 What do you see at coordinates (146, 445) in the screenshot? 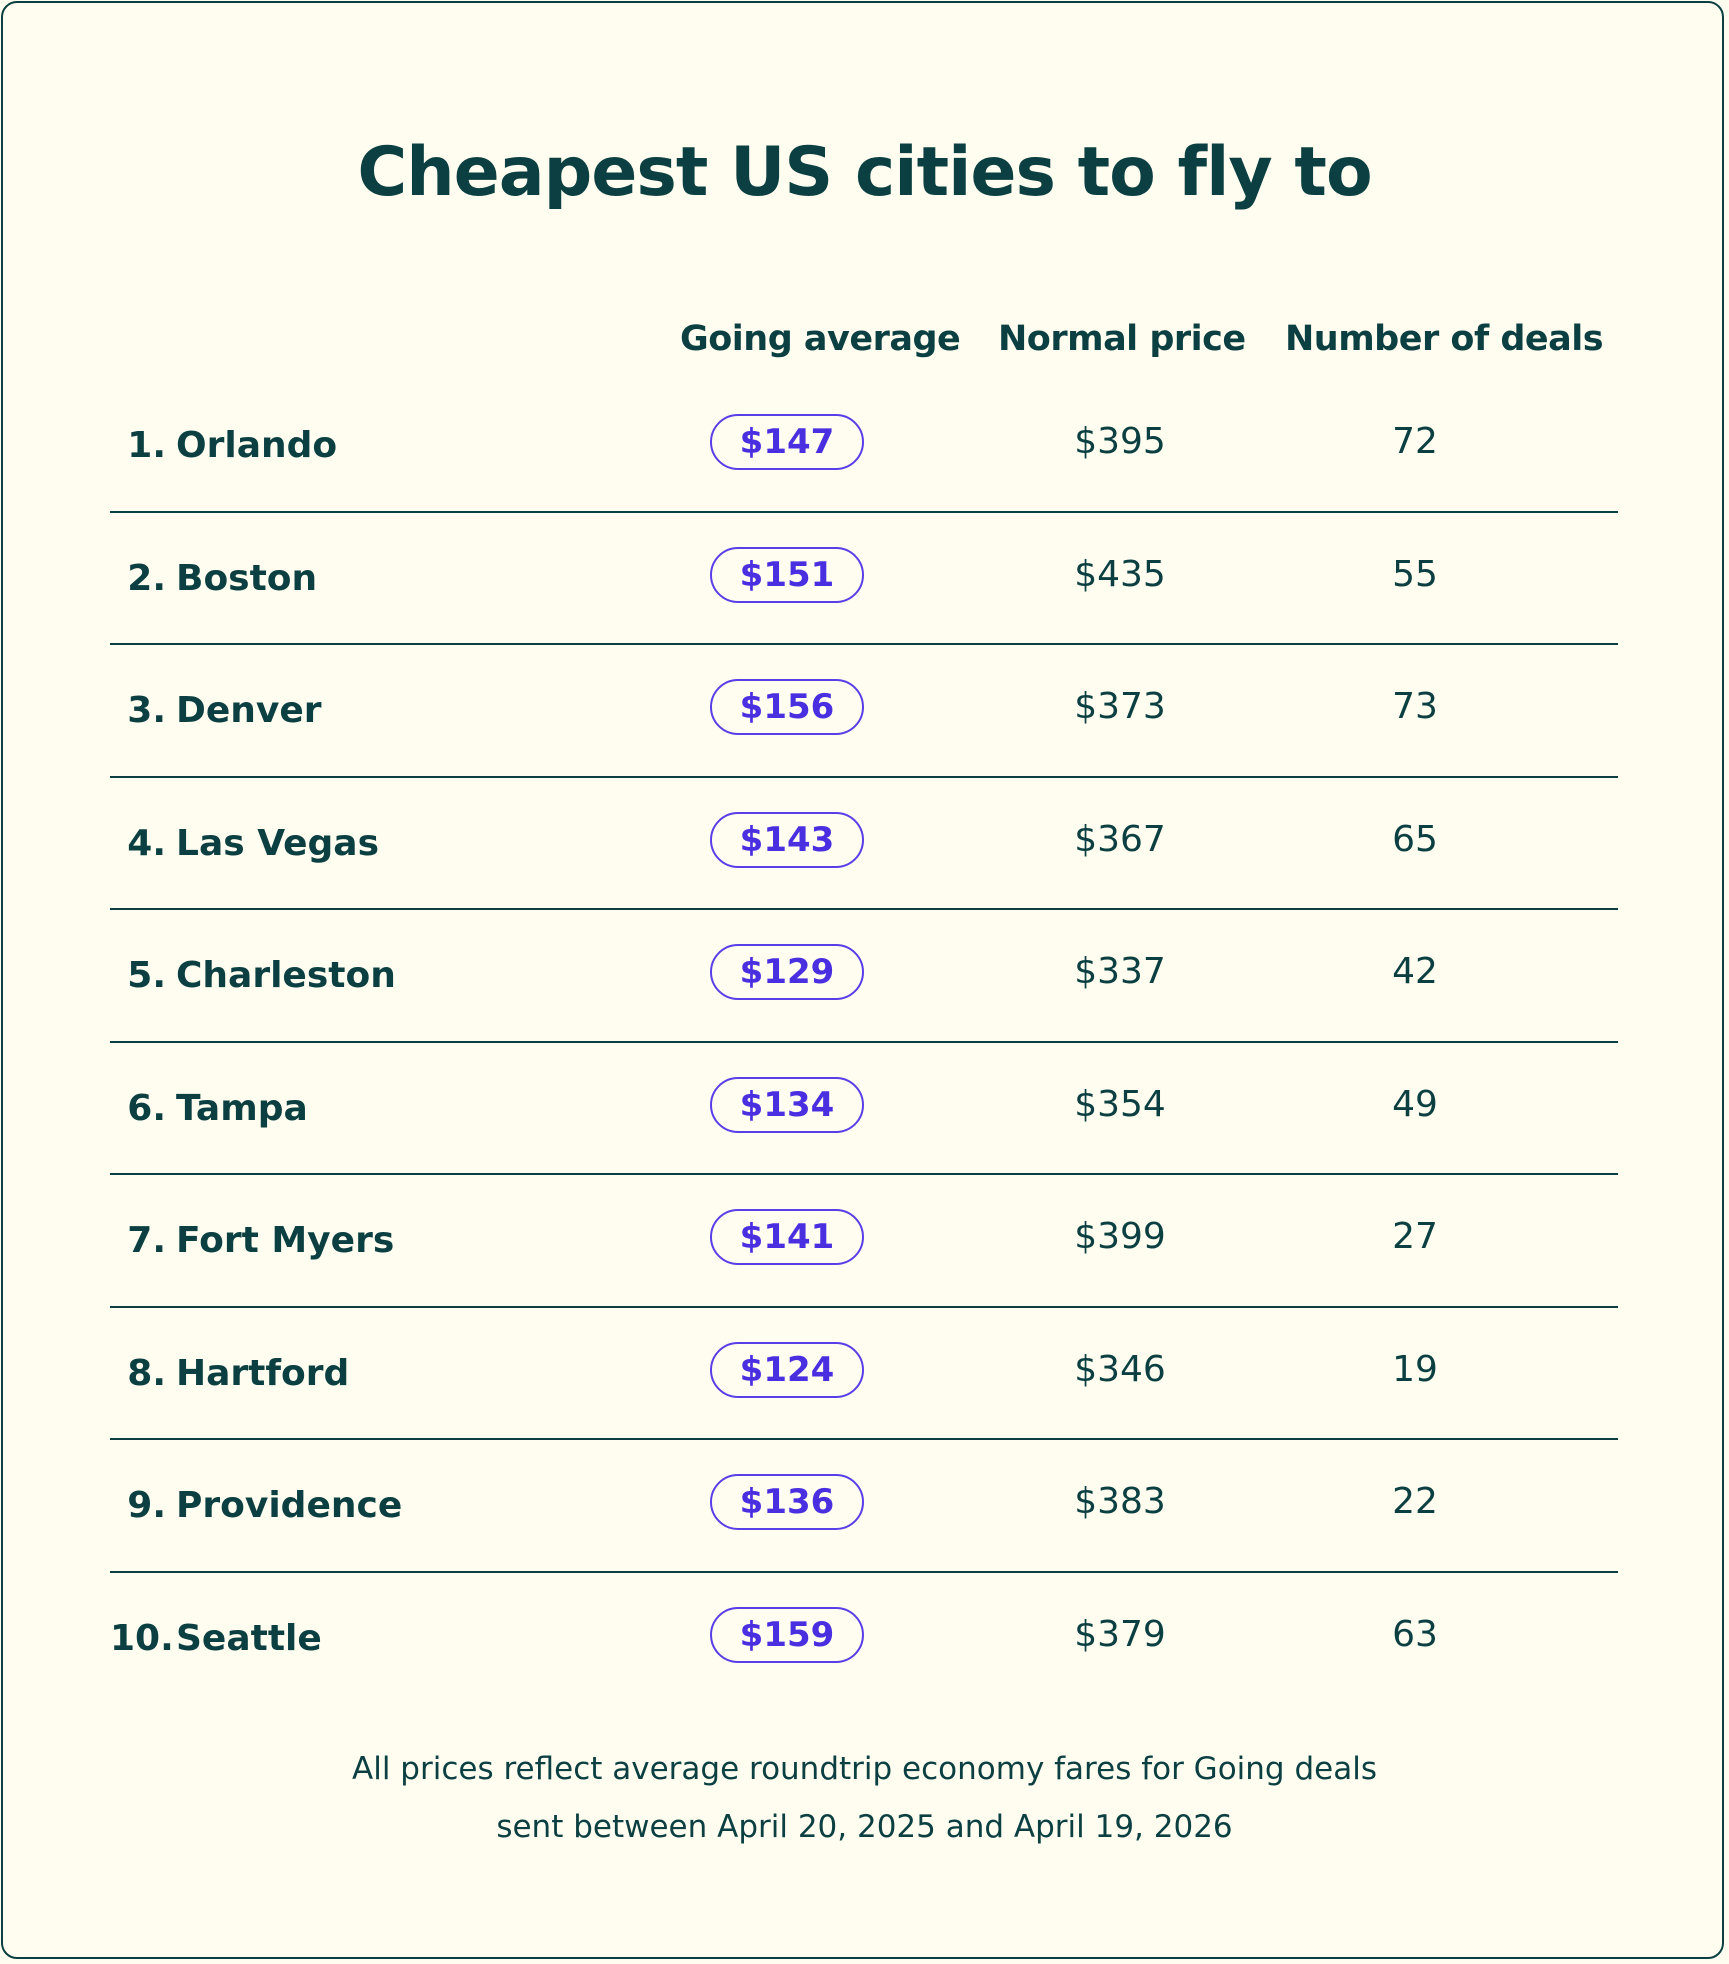
I see `rank-number: 1.` at bounding box center [146, 445].